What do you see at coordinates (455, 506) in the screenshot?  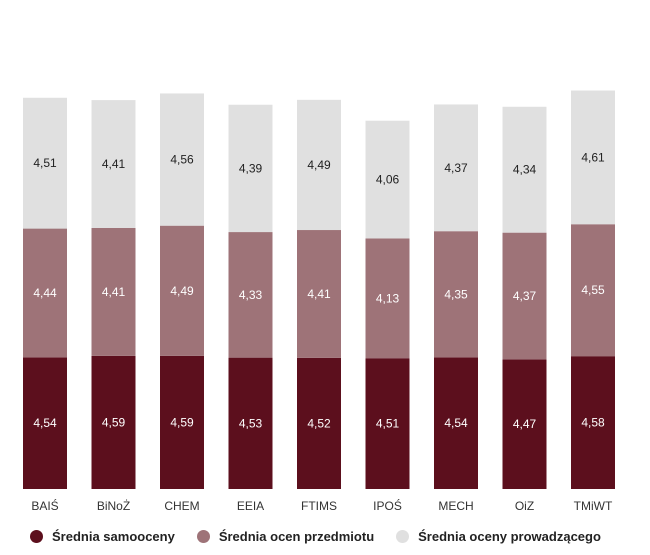 I see `x-tick-label: MECH` at bounding box center [455, 506].